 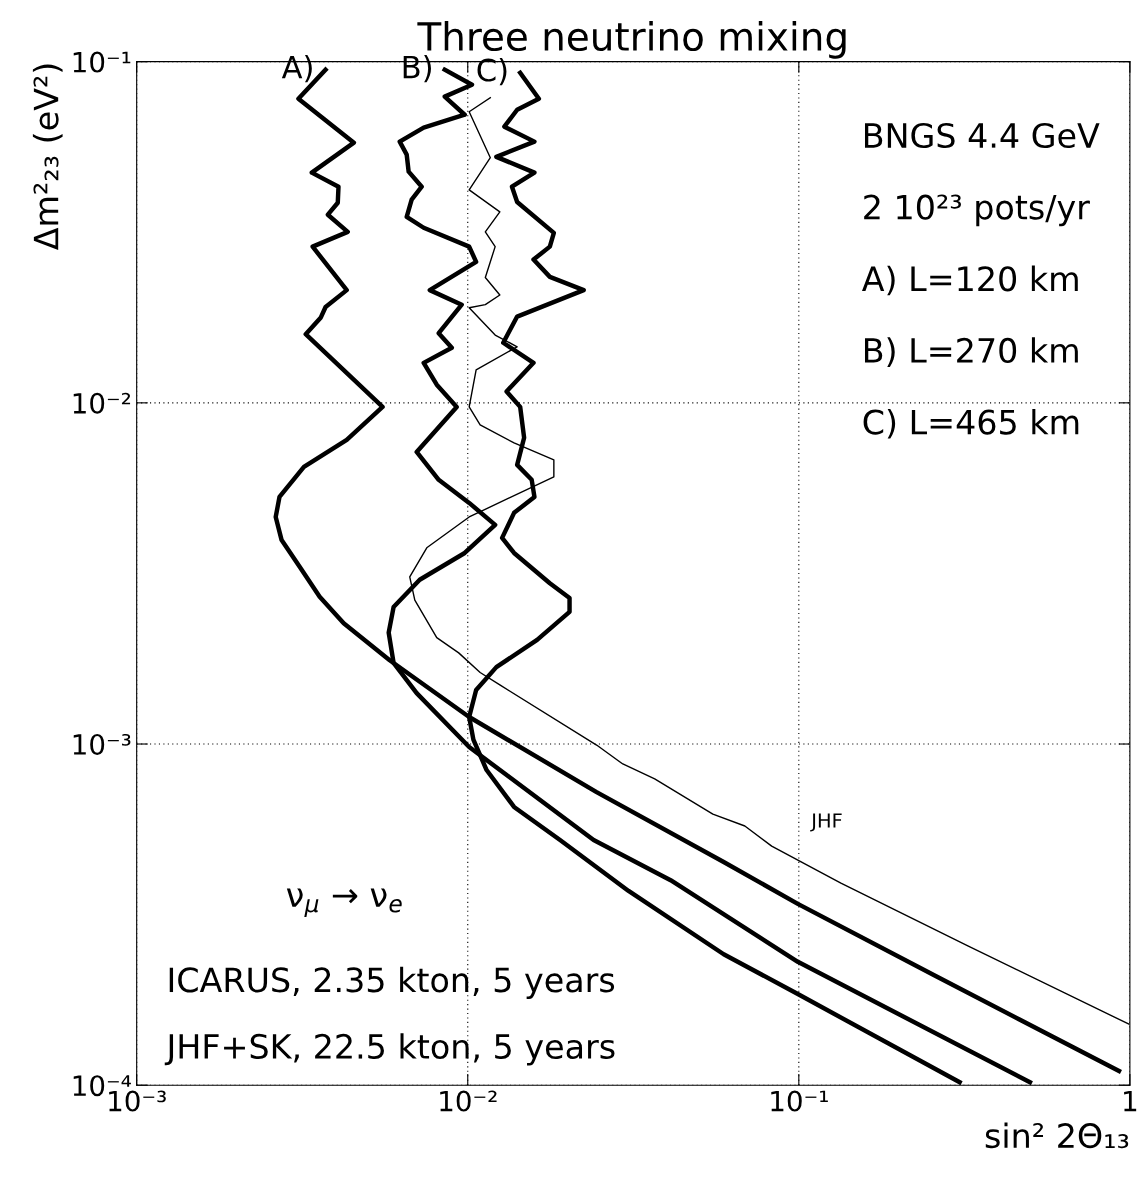 What do you see at coordinates (392, 982) in the screenshot?
I see `annotation: ICARUS, 2.35 kton, 5 years` at bounding box center [392, 982].